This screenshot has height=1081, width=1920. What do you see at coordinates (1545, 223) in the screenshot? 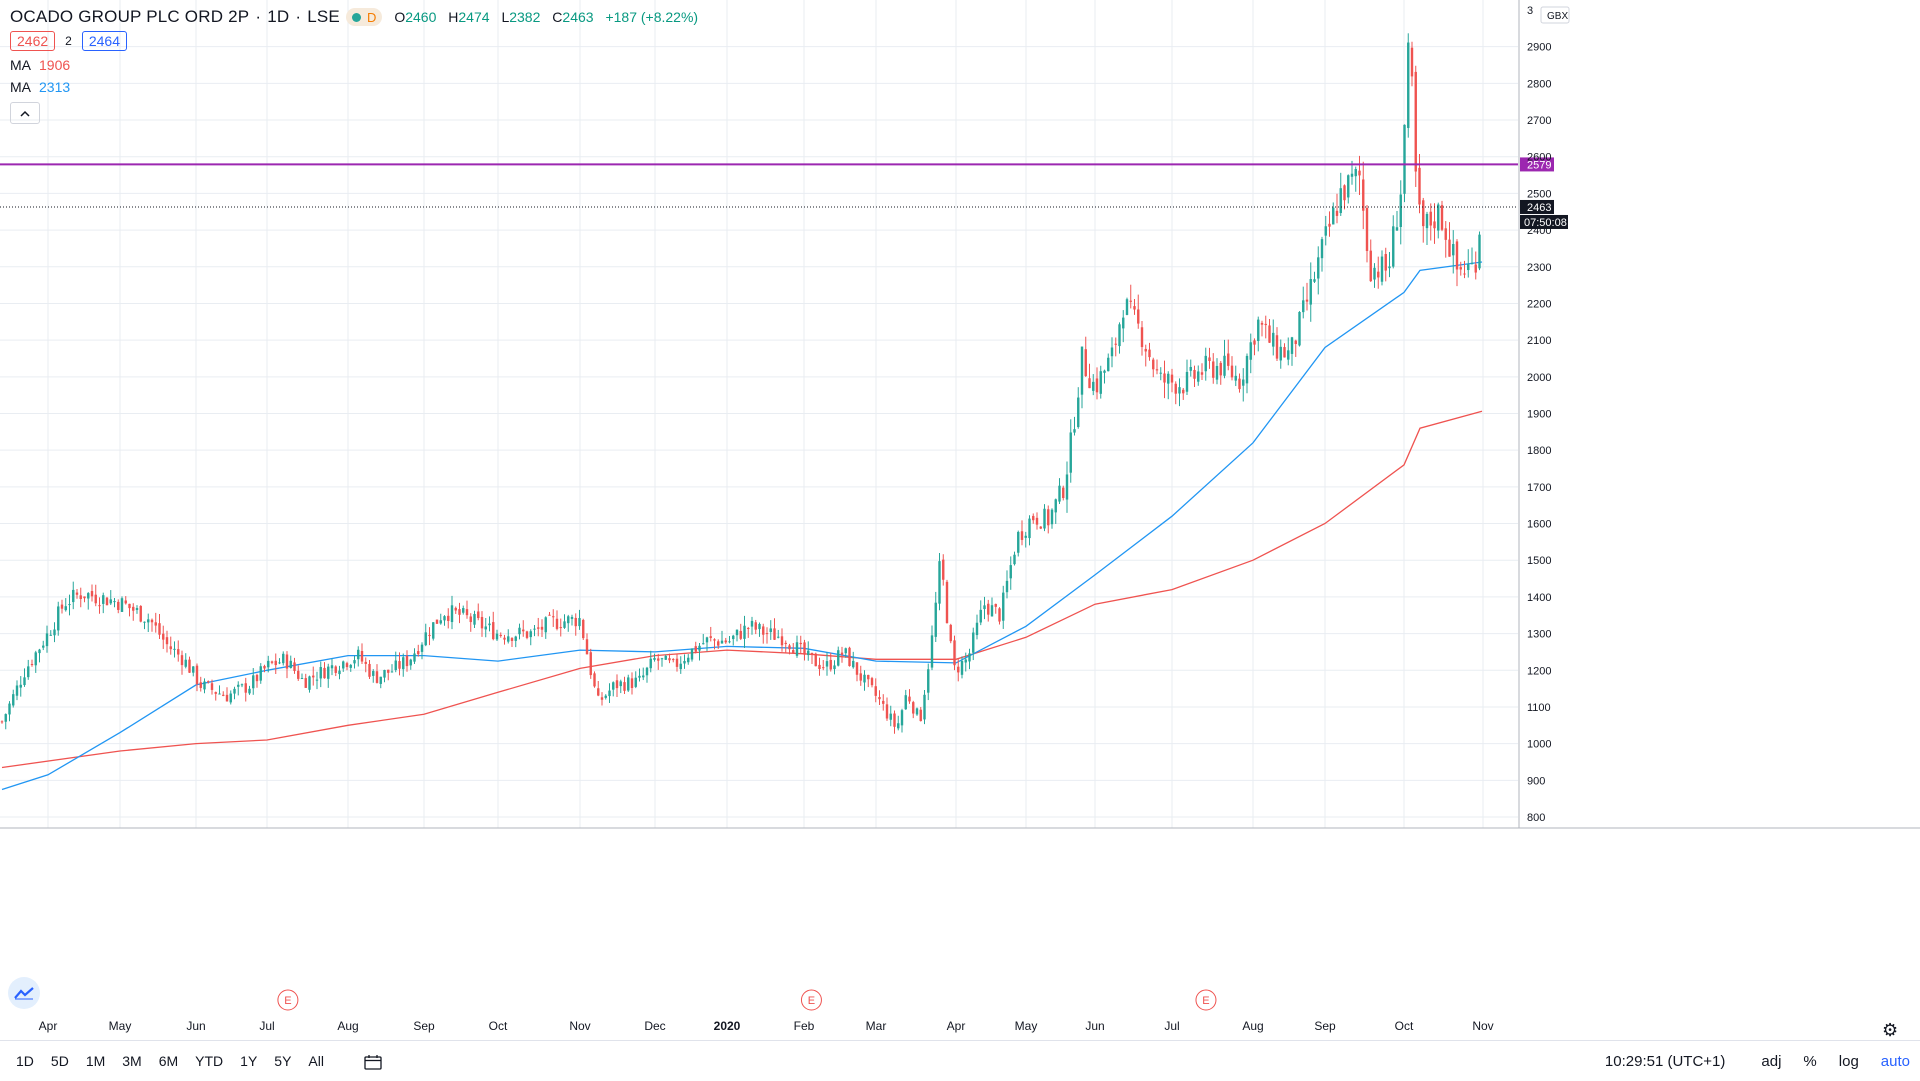
I see `bar-countdown-label: 07:50:08` at bounding box center [1545, 223].